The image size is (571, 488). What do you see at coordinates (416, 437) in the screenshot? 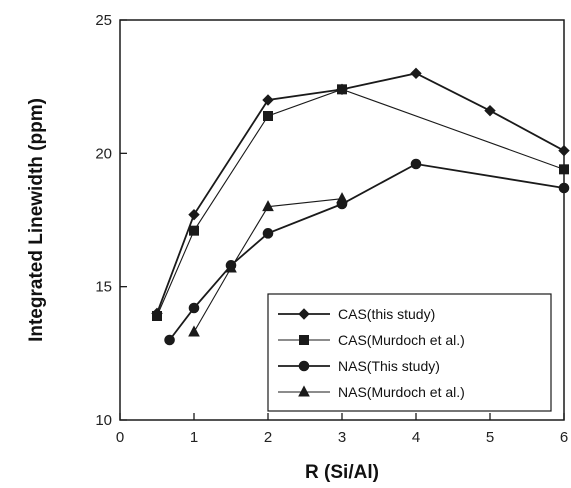
I see `x-tick-label: 4` at bounding box center [416, 437].